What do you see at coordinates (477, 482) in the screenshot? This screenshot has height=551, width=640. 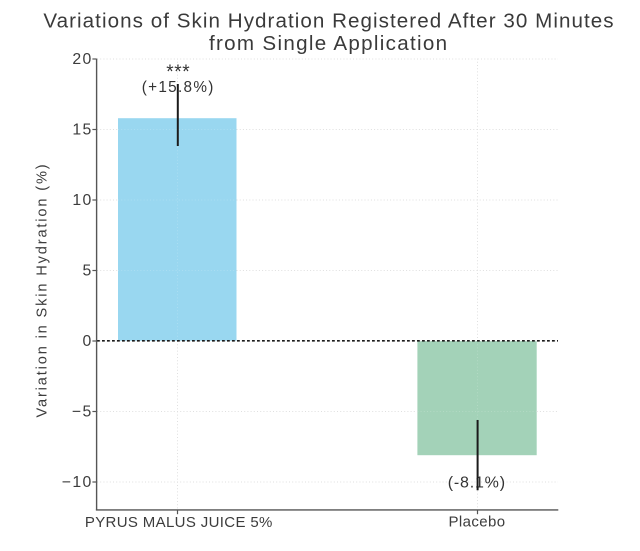 I see `svg-text: (-8.1%)` at bounding box center [477, 482].